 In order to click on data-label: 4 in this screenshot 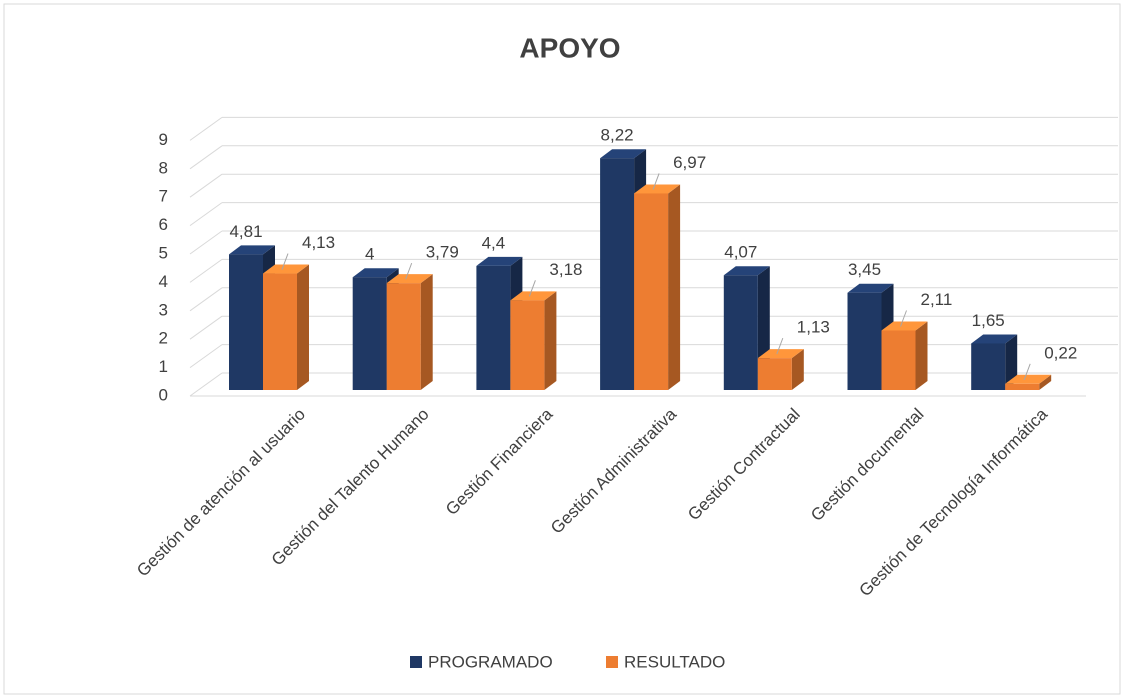, I will do `click(369, 254)`.